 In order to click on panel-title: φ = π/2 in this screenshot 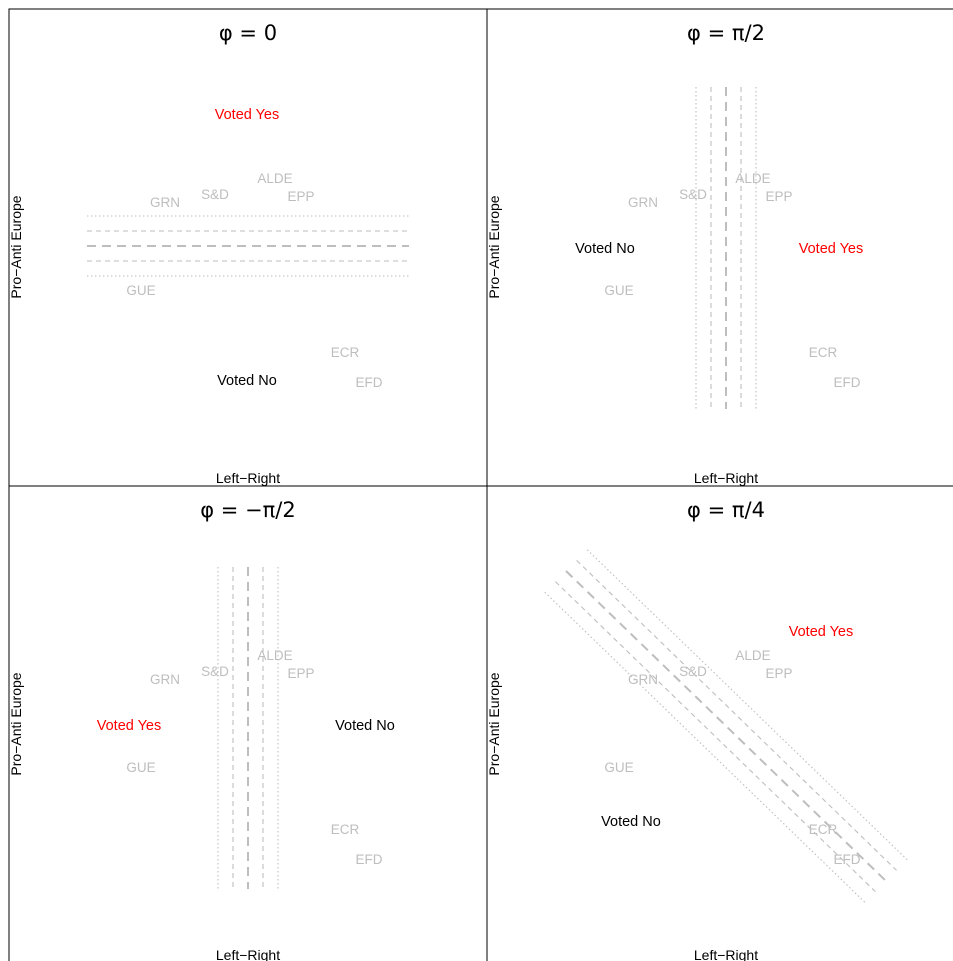, I will do `click(726, 33)`.